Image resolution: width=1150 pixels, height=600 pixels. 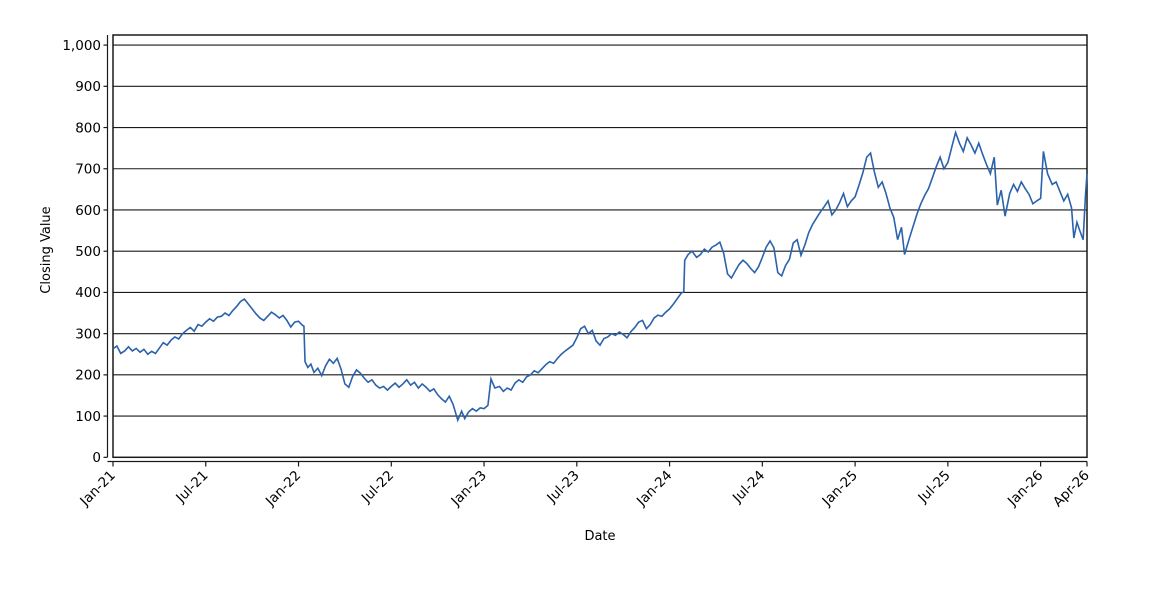 What do you see at coordinates (88, 293) in the screenshot?
I see `y-tick-label: 400` at bounding box center [88, 293].